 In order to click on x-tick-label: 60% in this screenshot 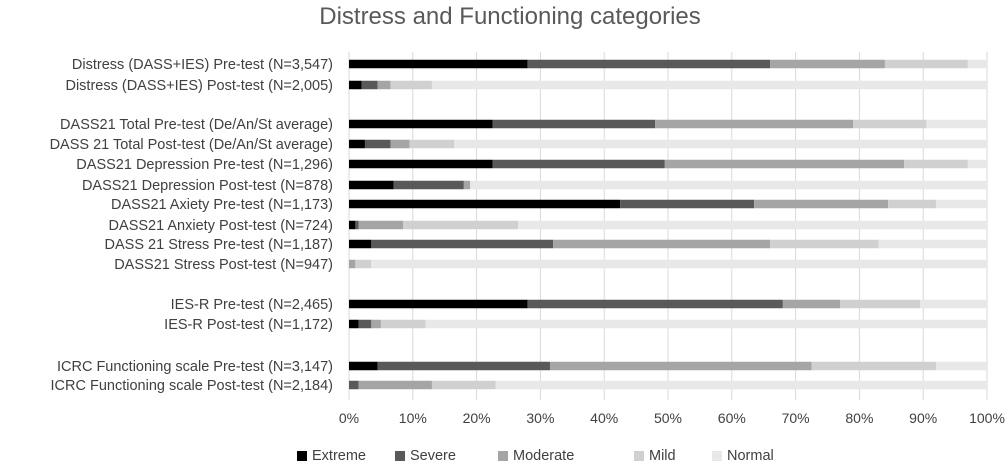, I will do `click(732, 418)`.